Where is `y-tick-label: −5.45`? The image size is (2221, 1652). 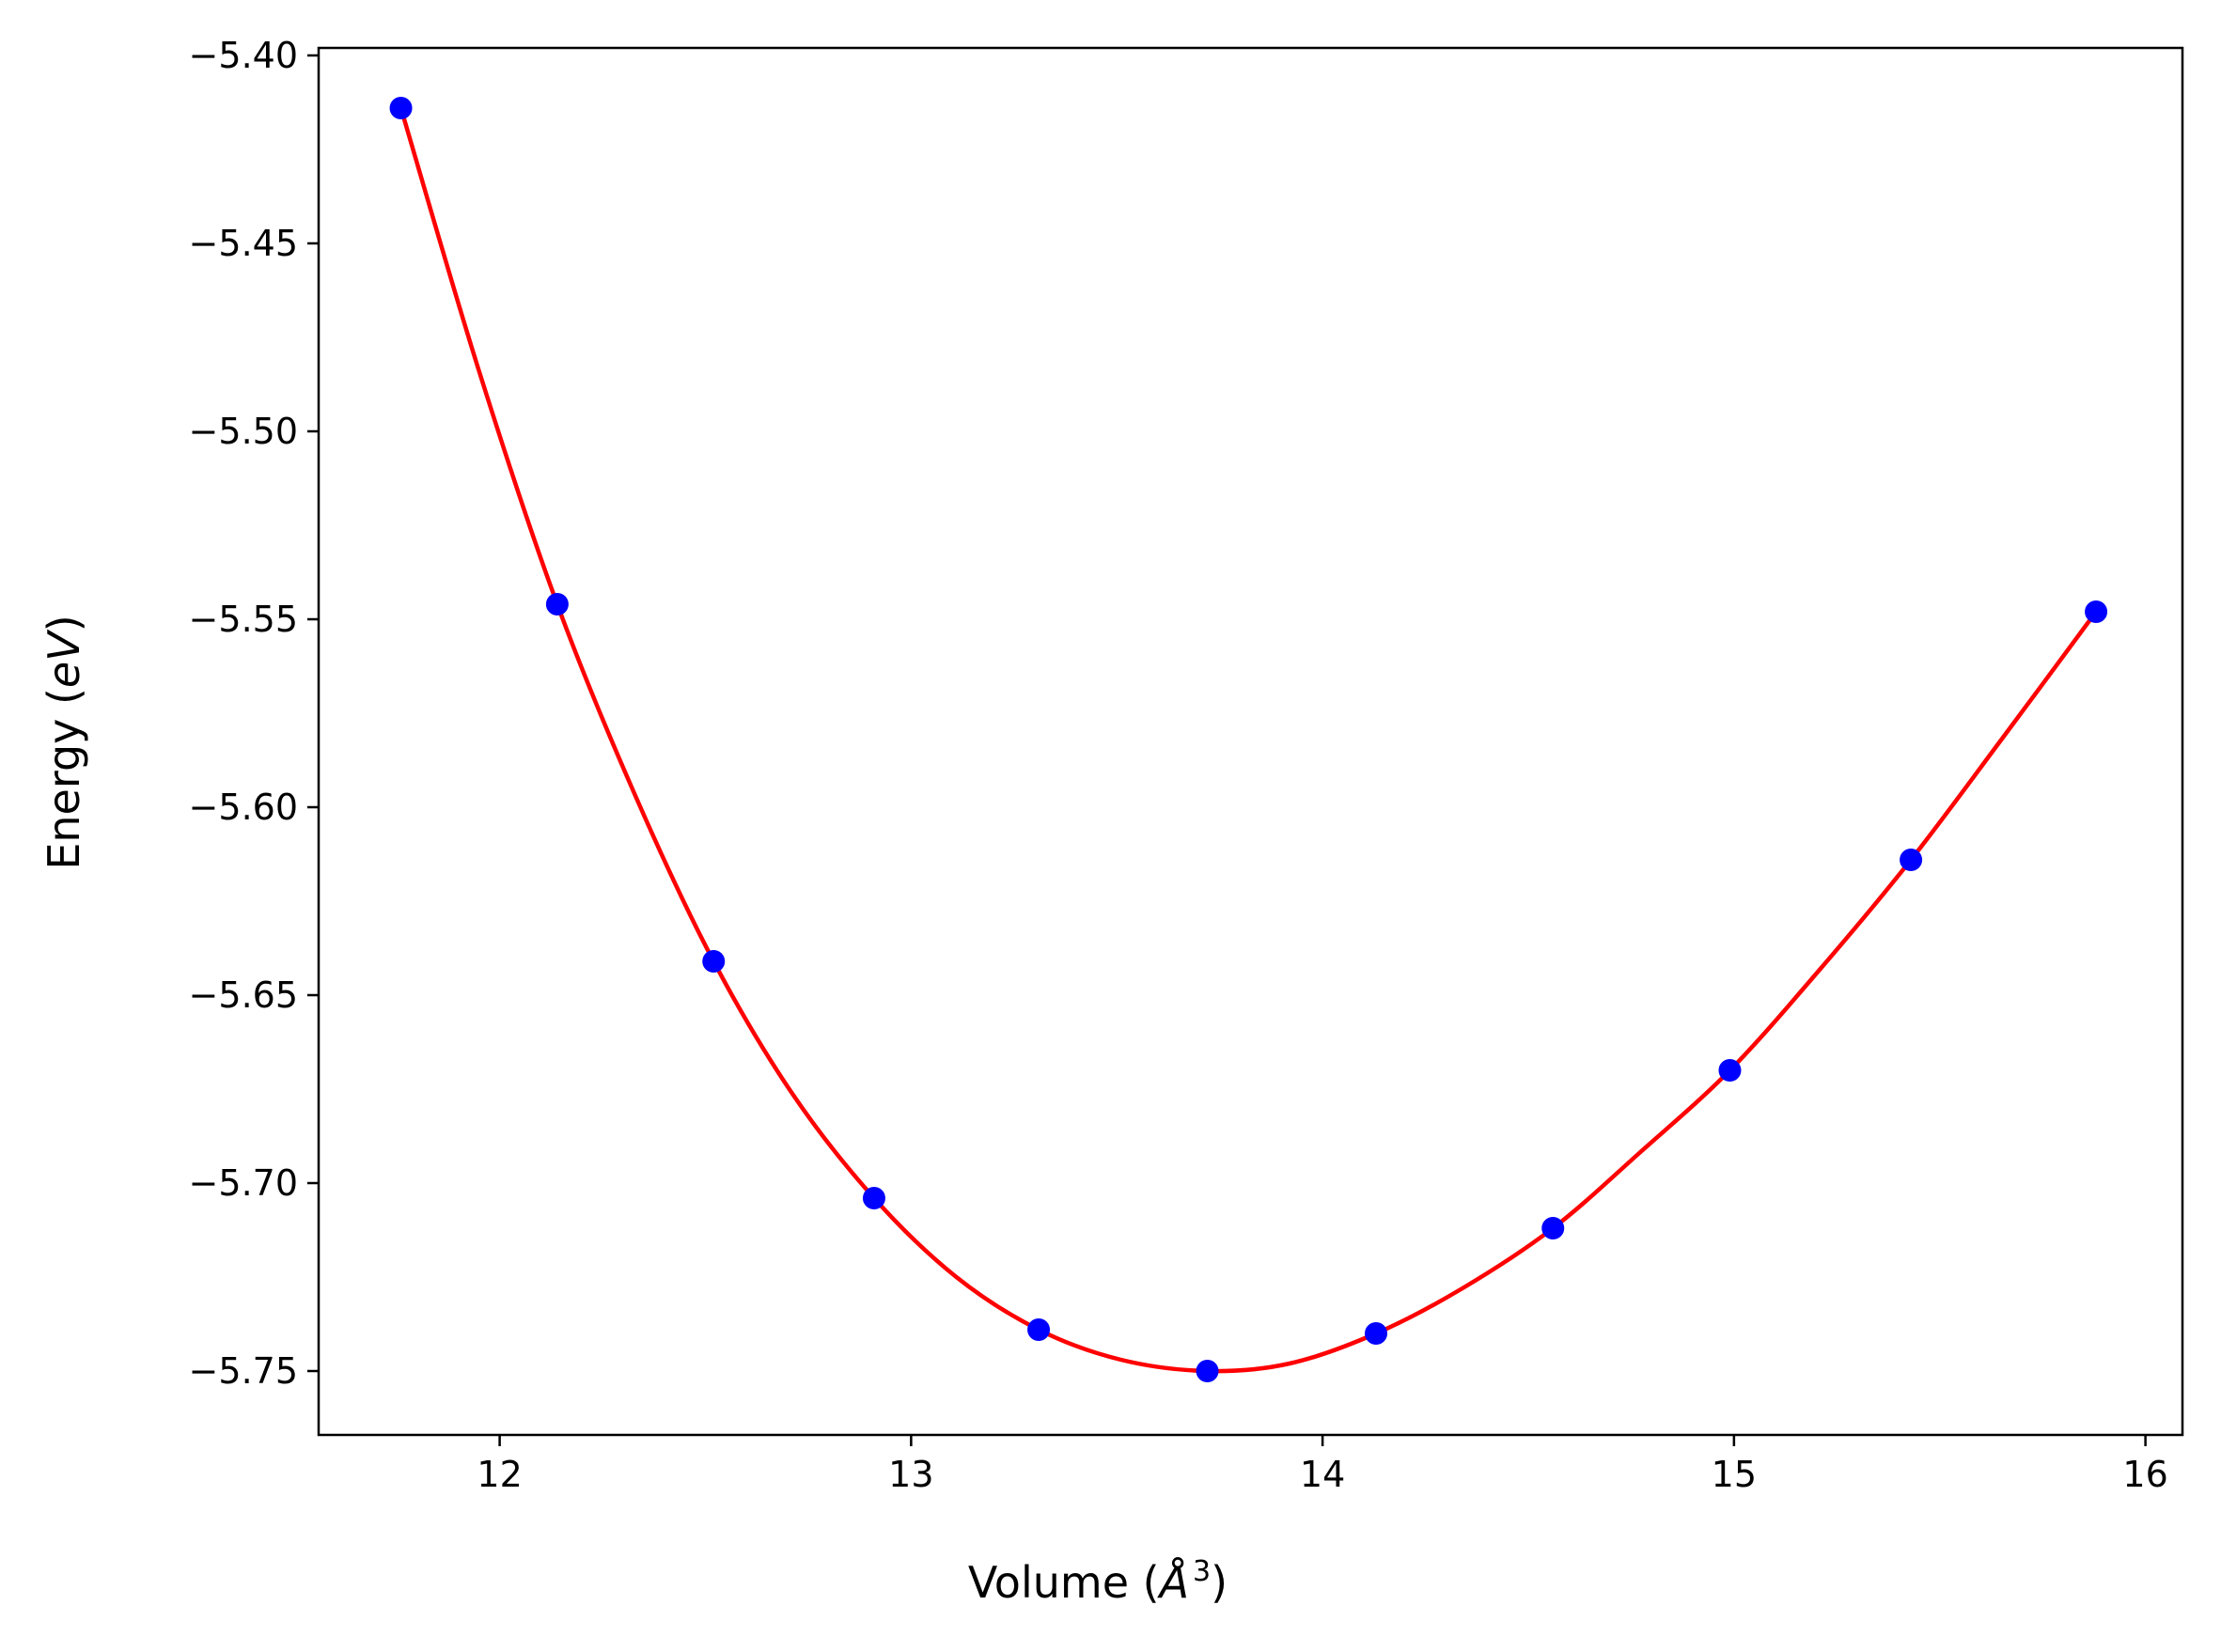 y-tick-label: −5.45 is located at coordinates (243, 243).